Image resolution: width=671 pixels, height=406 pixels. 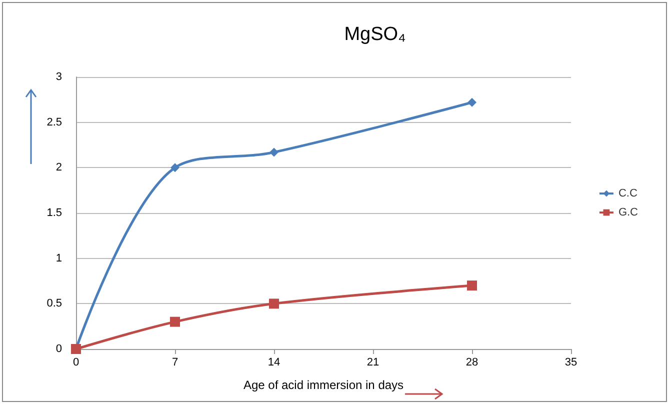 What do you see at coordinates (76, 362) in the screenshot?
I see `x-tick-label: 0` at bounding box center [76, 362].